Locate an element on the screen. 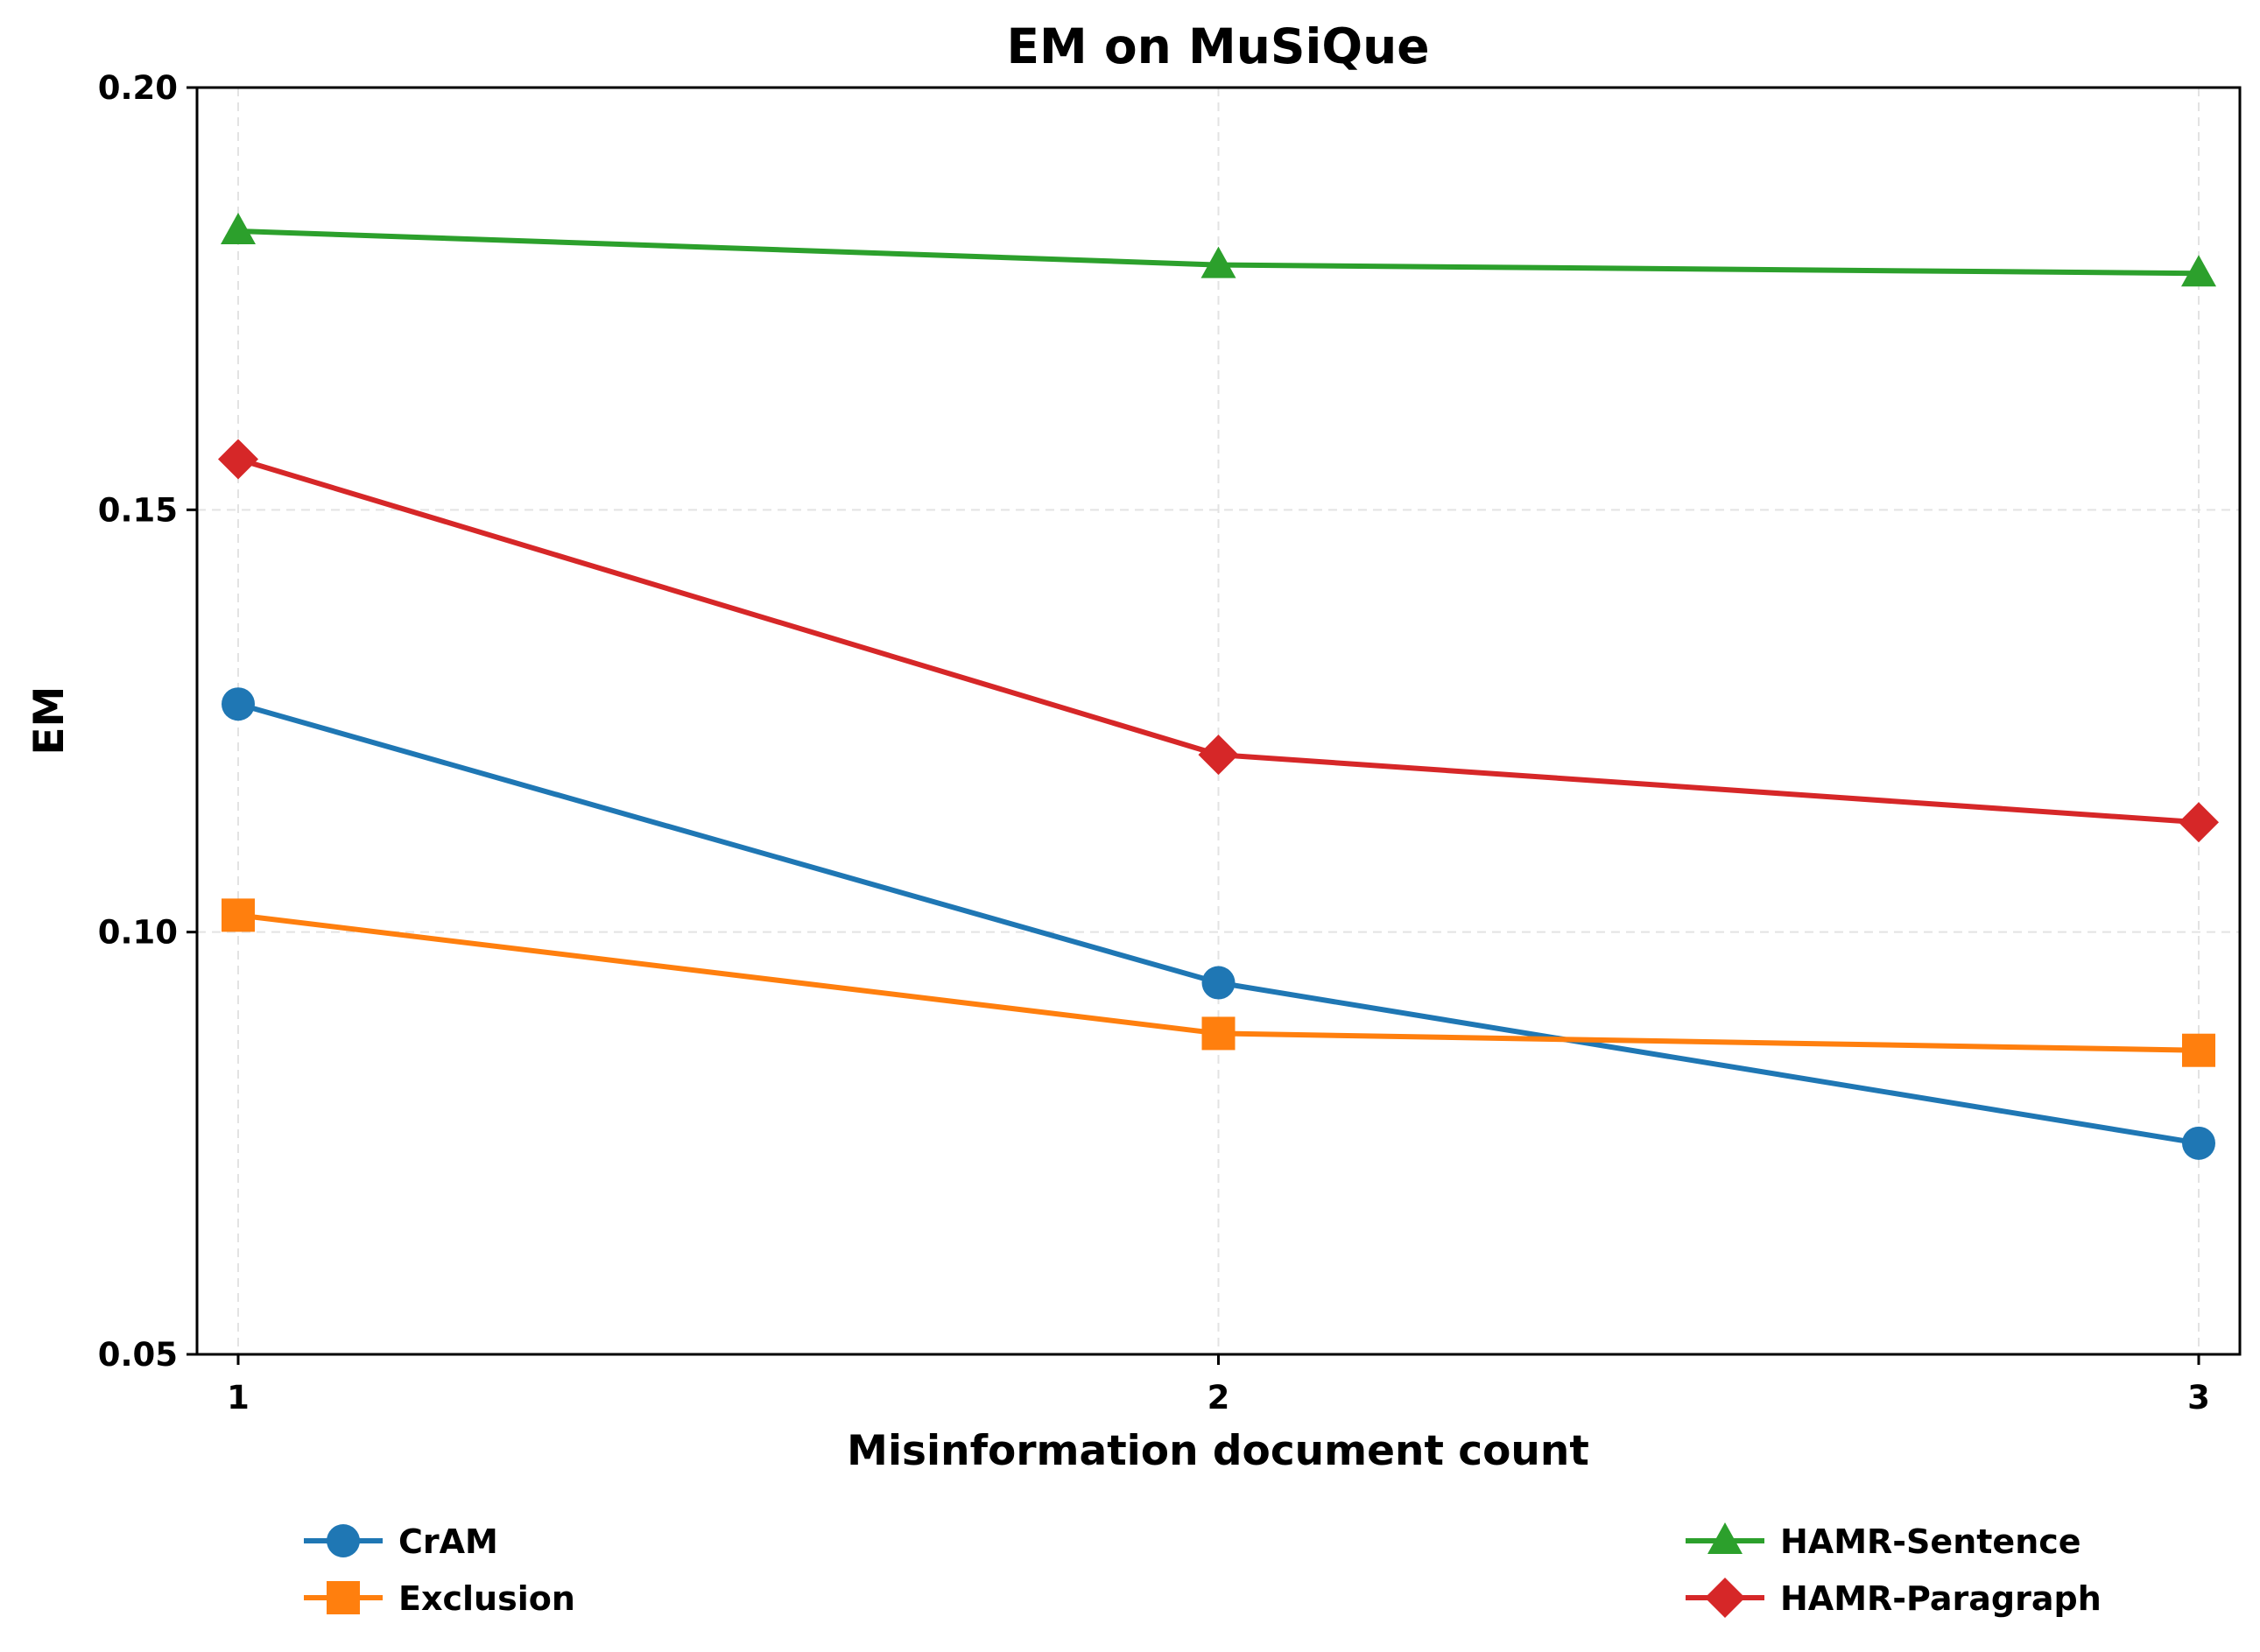 Image resolution: width=2260 pixels, height=1652 pixels. x-tick-label: 1 is located at coordinates (238, 1398).